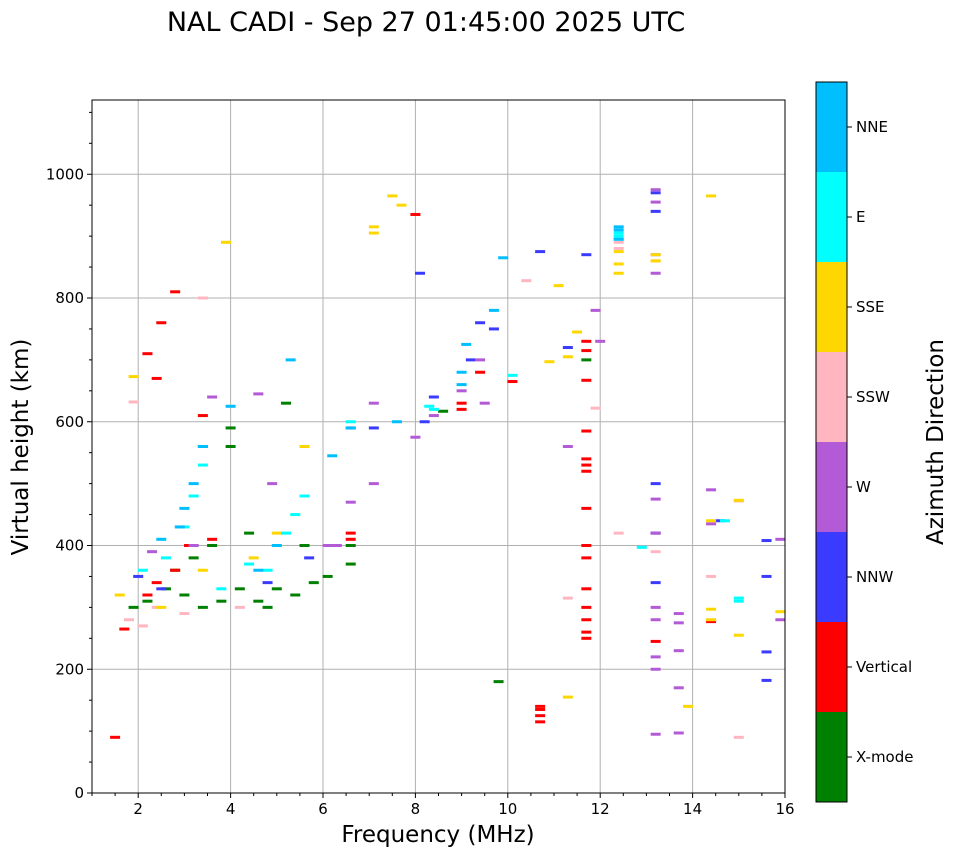  I want to click on chart-title: NAL CADI - Sep 27 01:45:00 2025 UTC, so click(426, 22).